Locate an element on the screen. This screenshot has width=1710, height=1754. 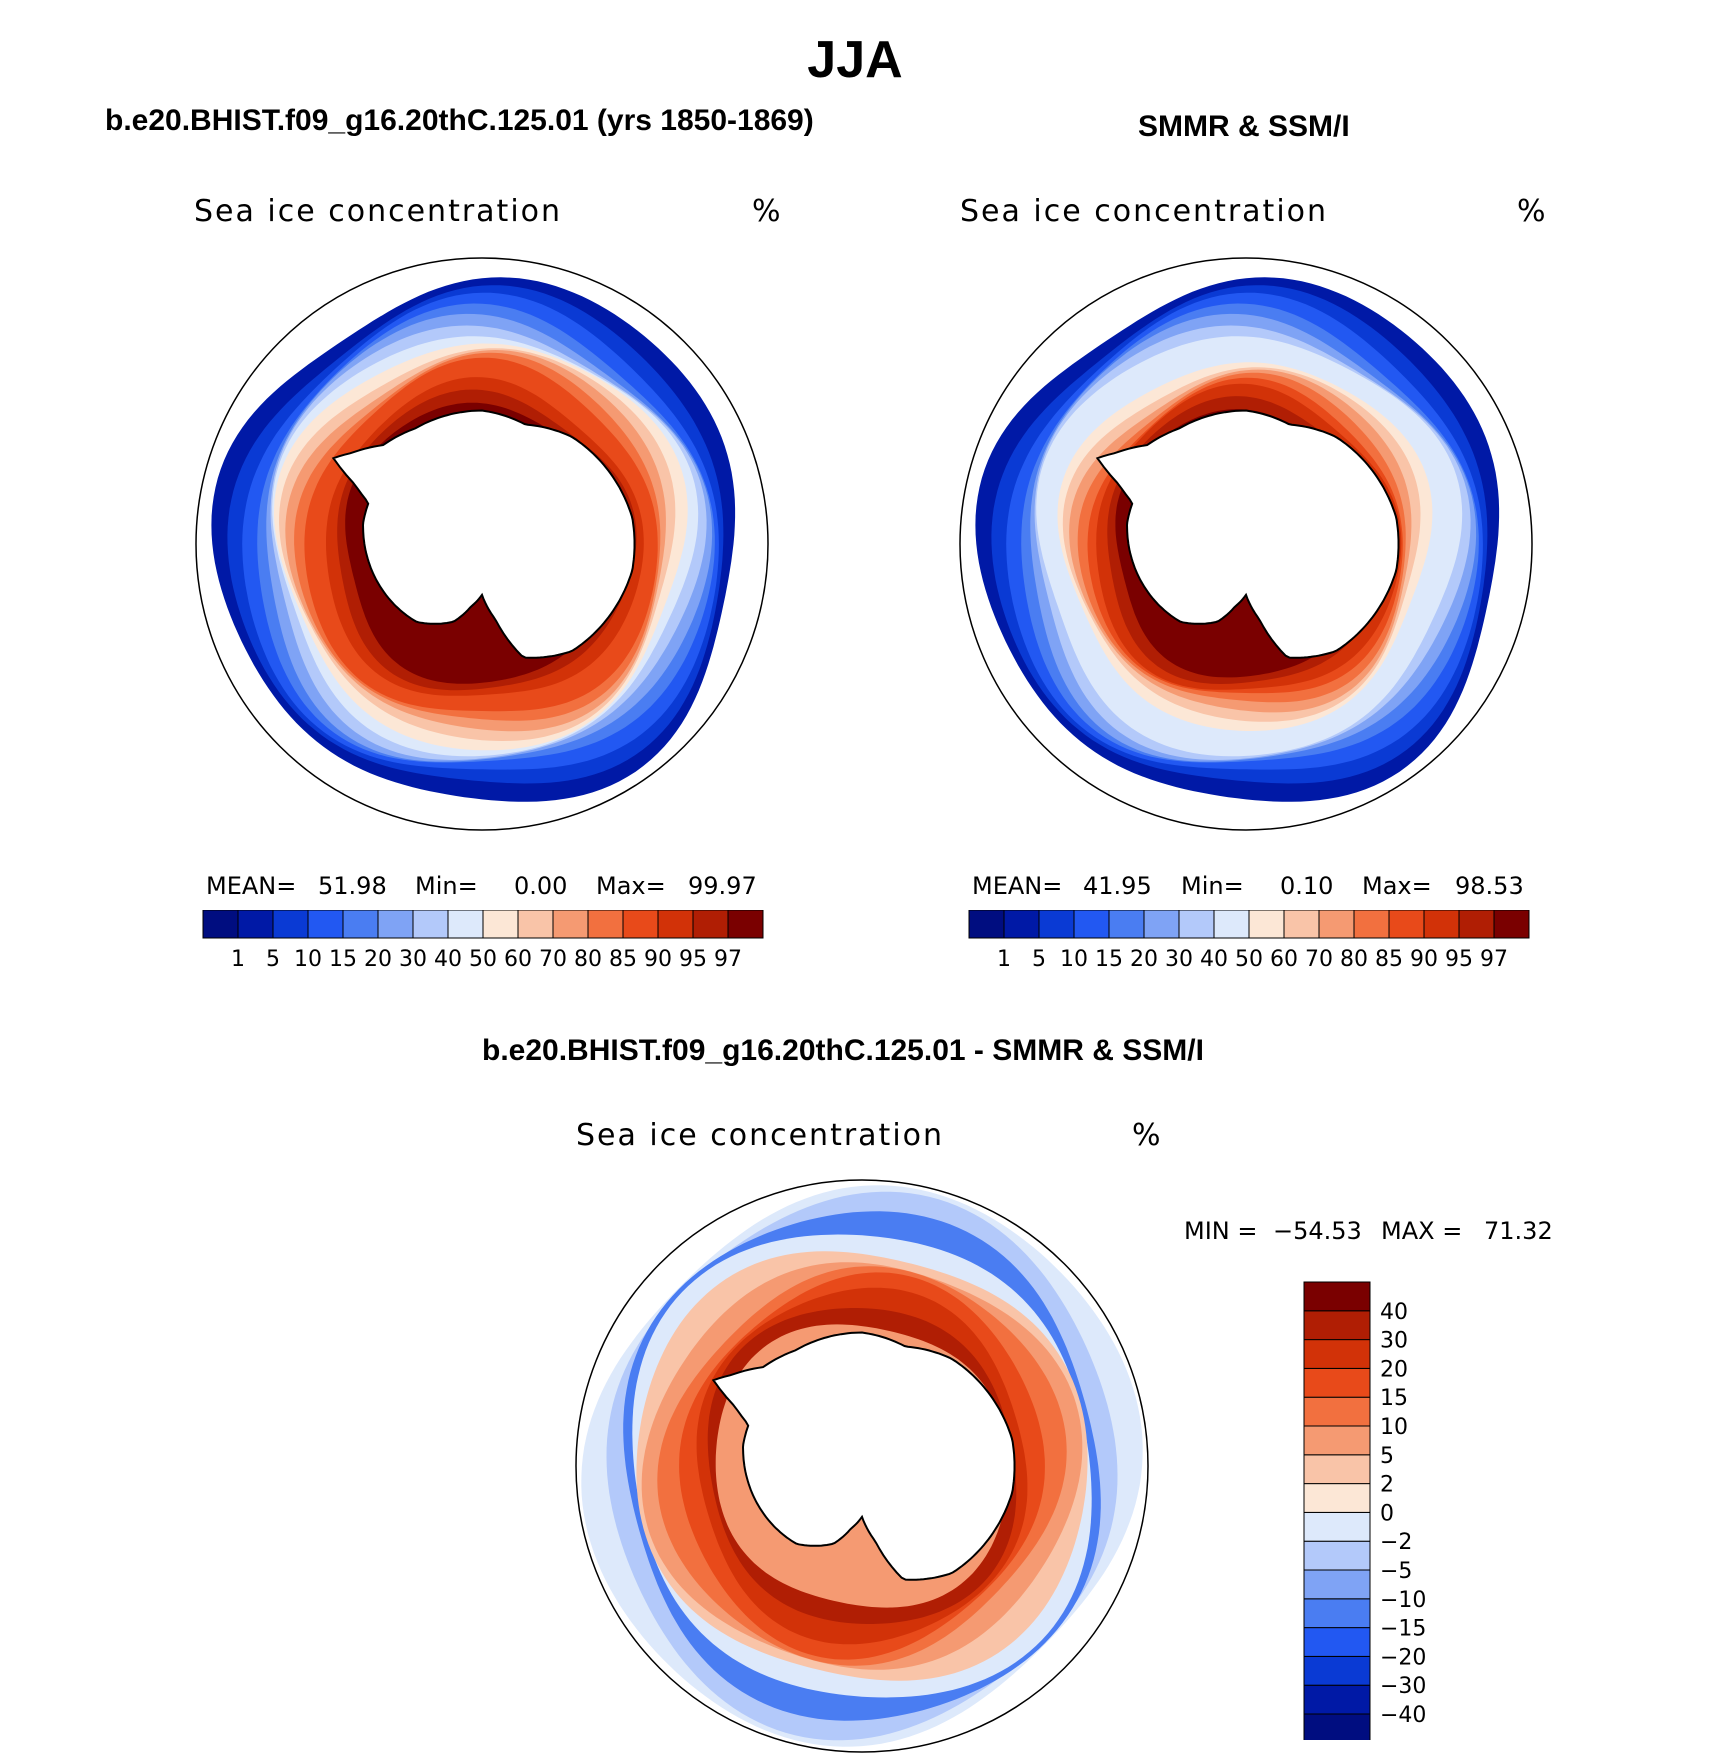
diff-min-label: MIN = is located at coordinates (1221, 1231).